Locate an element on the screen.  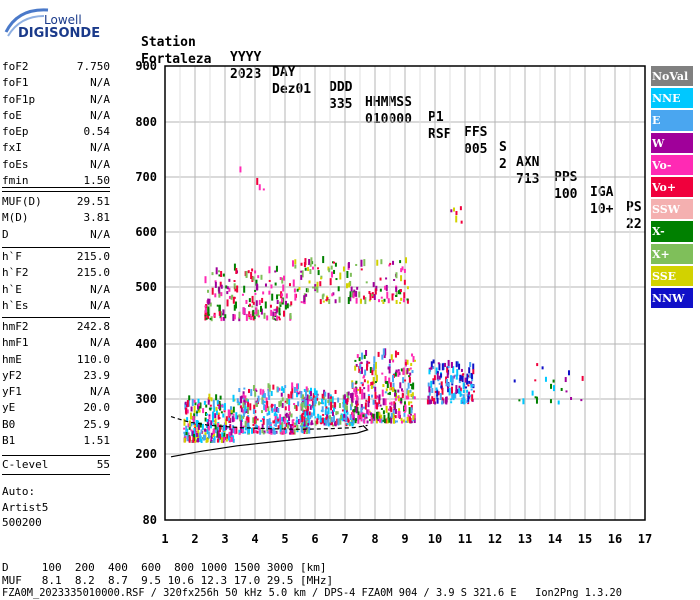
param-row: h`Es N/A is located at coordinates (56, 307).